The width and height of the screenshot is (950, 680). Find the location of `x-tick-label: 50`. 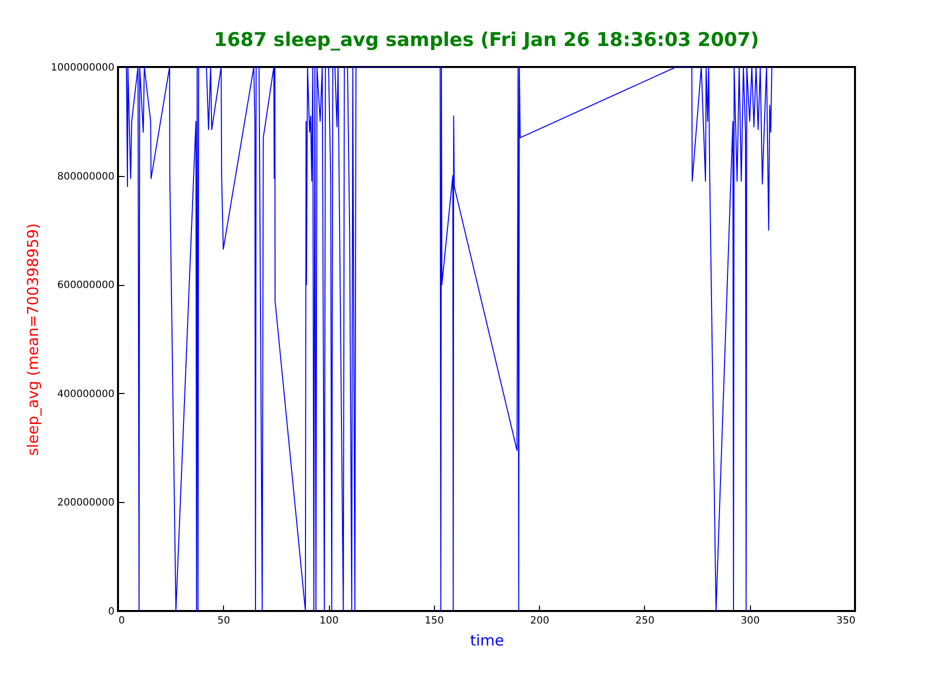

x-tick-label: 50 is located at coordinates (223, 621).